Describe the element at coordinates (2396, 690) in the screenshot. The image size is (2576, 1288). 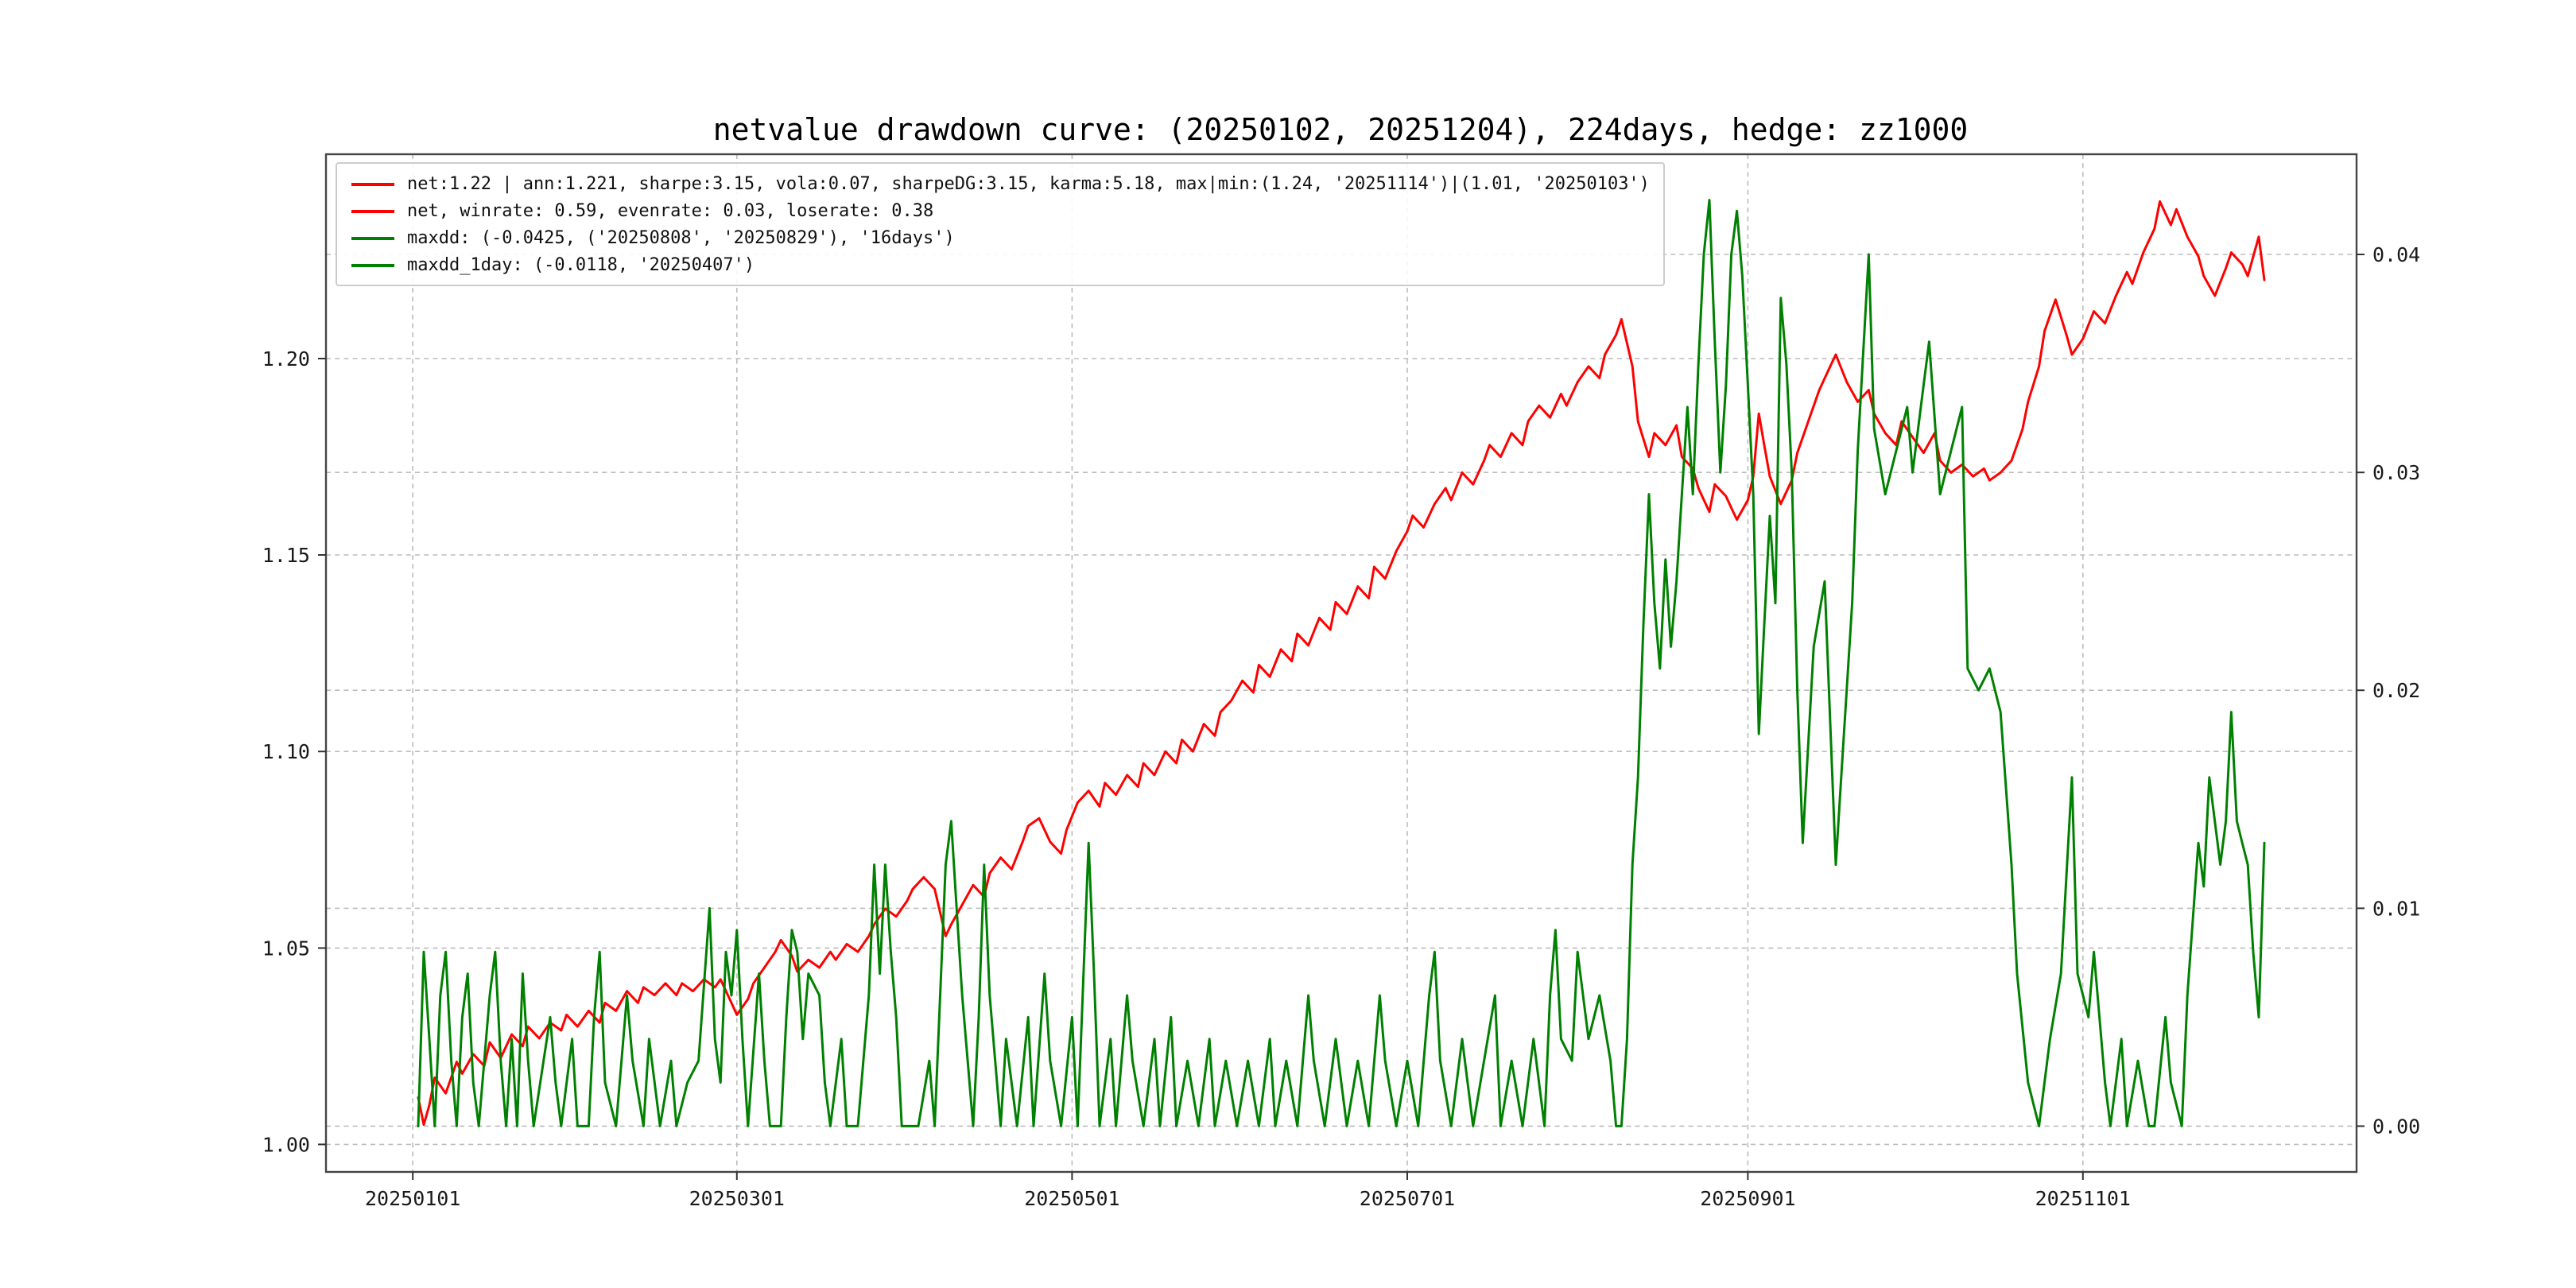
I see `right-tick-label: 0.02` at that location.